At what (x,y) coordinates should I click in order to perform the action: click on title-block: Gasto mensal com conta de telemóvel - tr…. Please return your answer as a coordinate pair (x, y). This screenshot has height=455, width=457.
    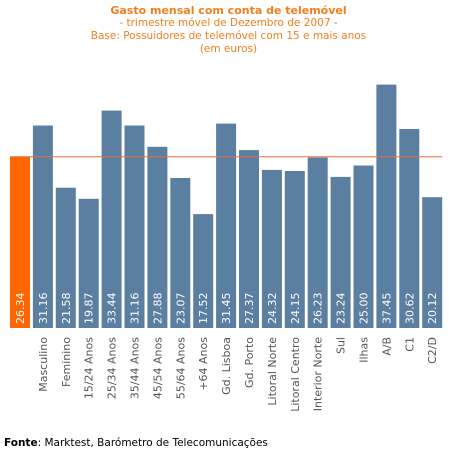
    Looking at the image, I should click on (228, 30).